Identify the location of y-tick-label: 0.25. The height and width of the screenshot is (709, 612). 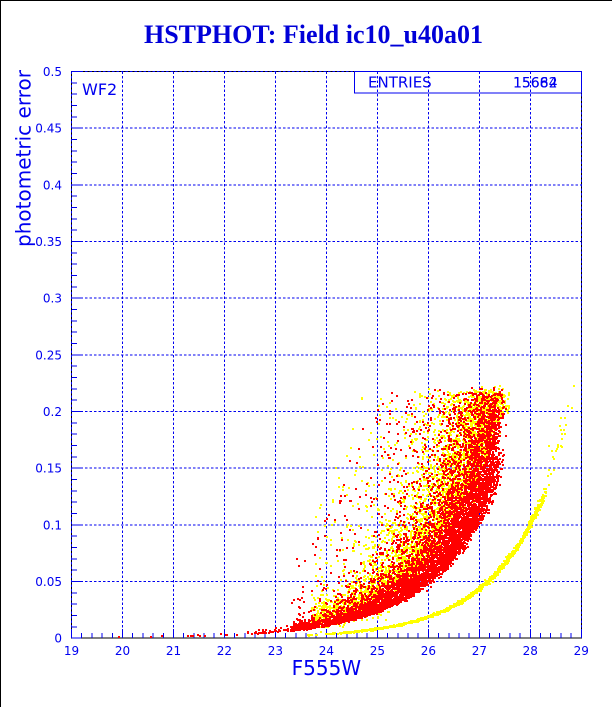
(48, 355).